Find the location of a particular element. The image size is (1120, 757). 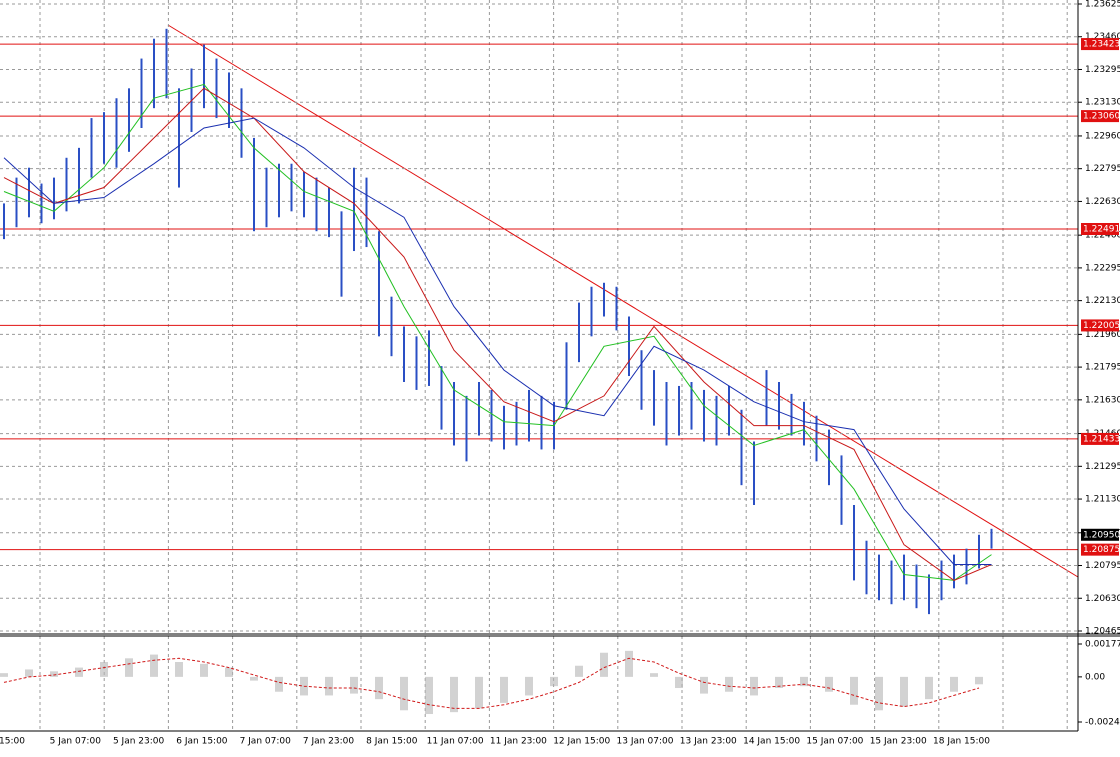

y-tick-label: 1.21630 is located at coordinates (1102, 400).